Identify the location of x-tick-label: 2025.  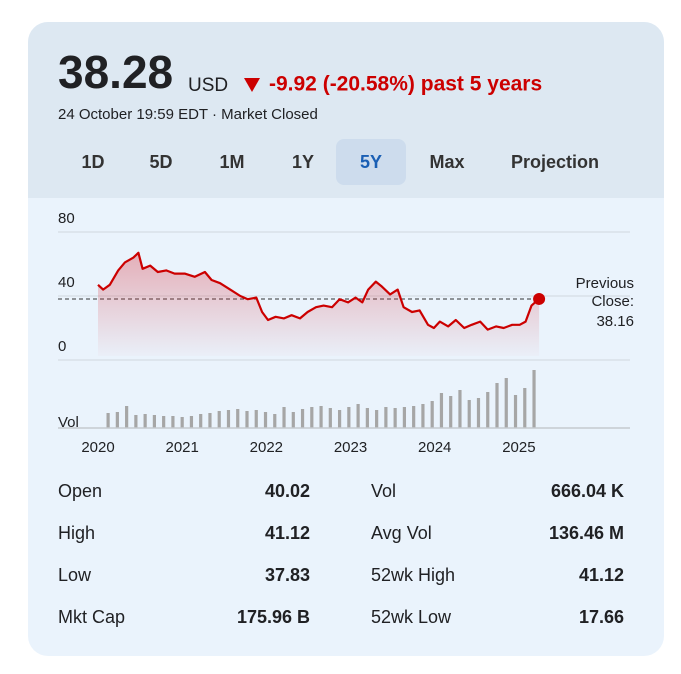
(518, 447).